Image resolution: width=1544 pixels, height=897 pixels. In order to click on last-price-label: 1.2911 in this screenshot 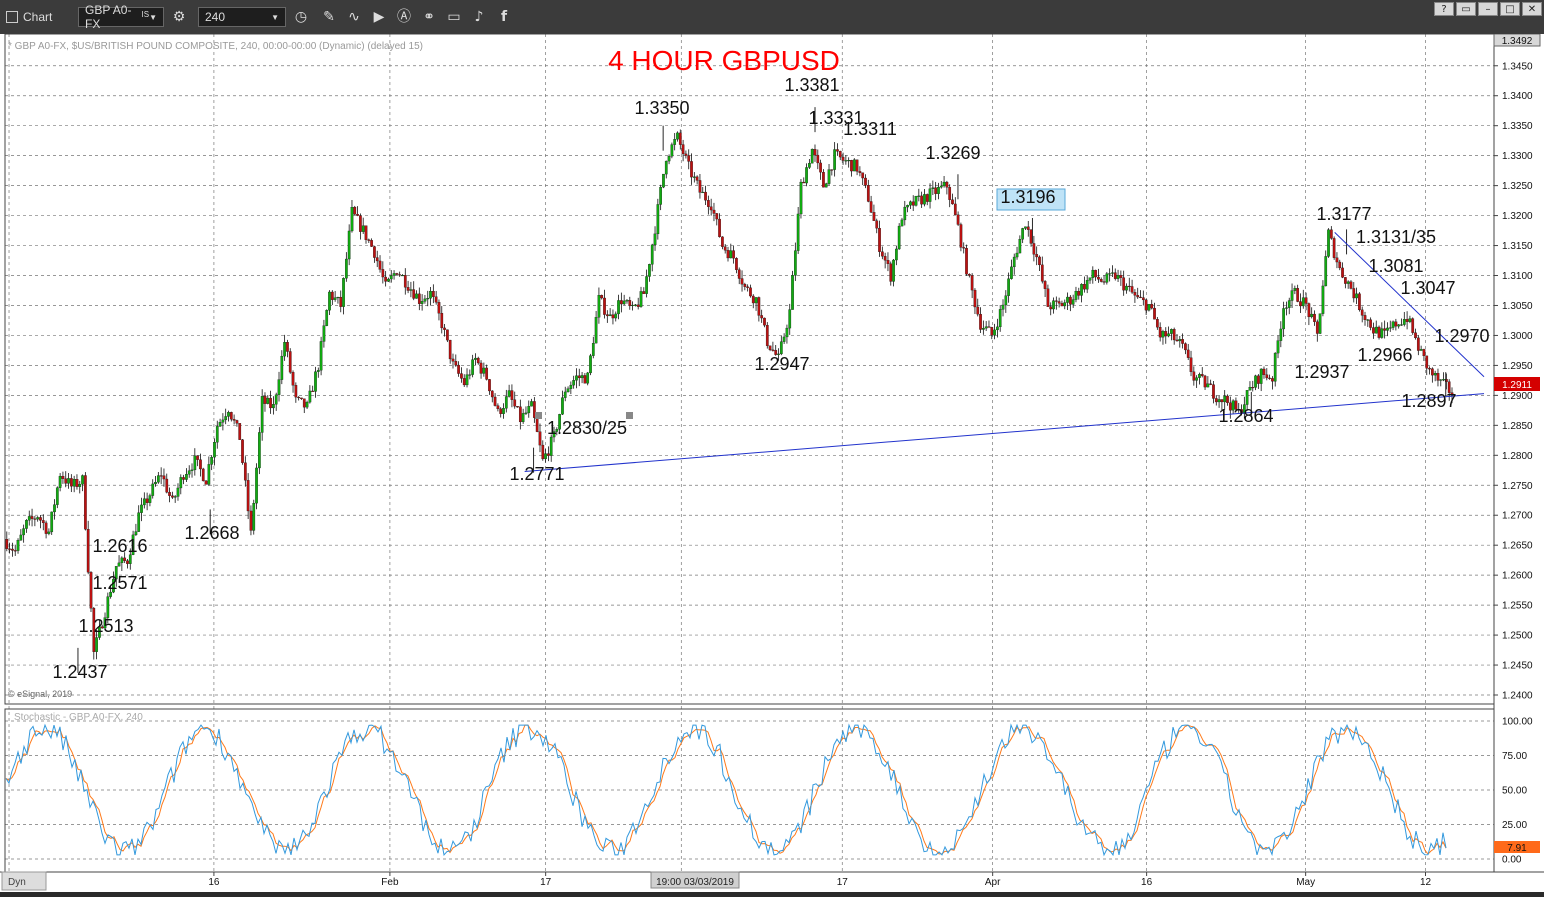, I will do `click(1517, 385)`.